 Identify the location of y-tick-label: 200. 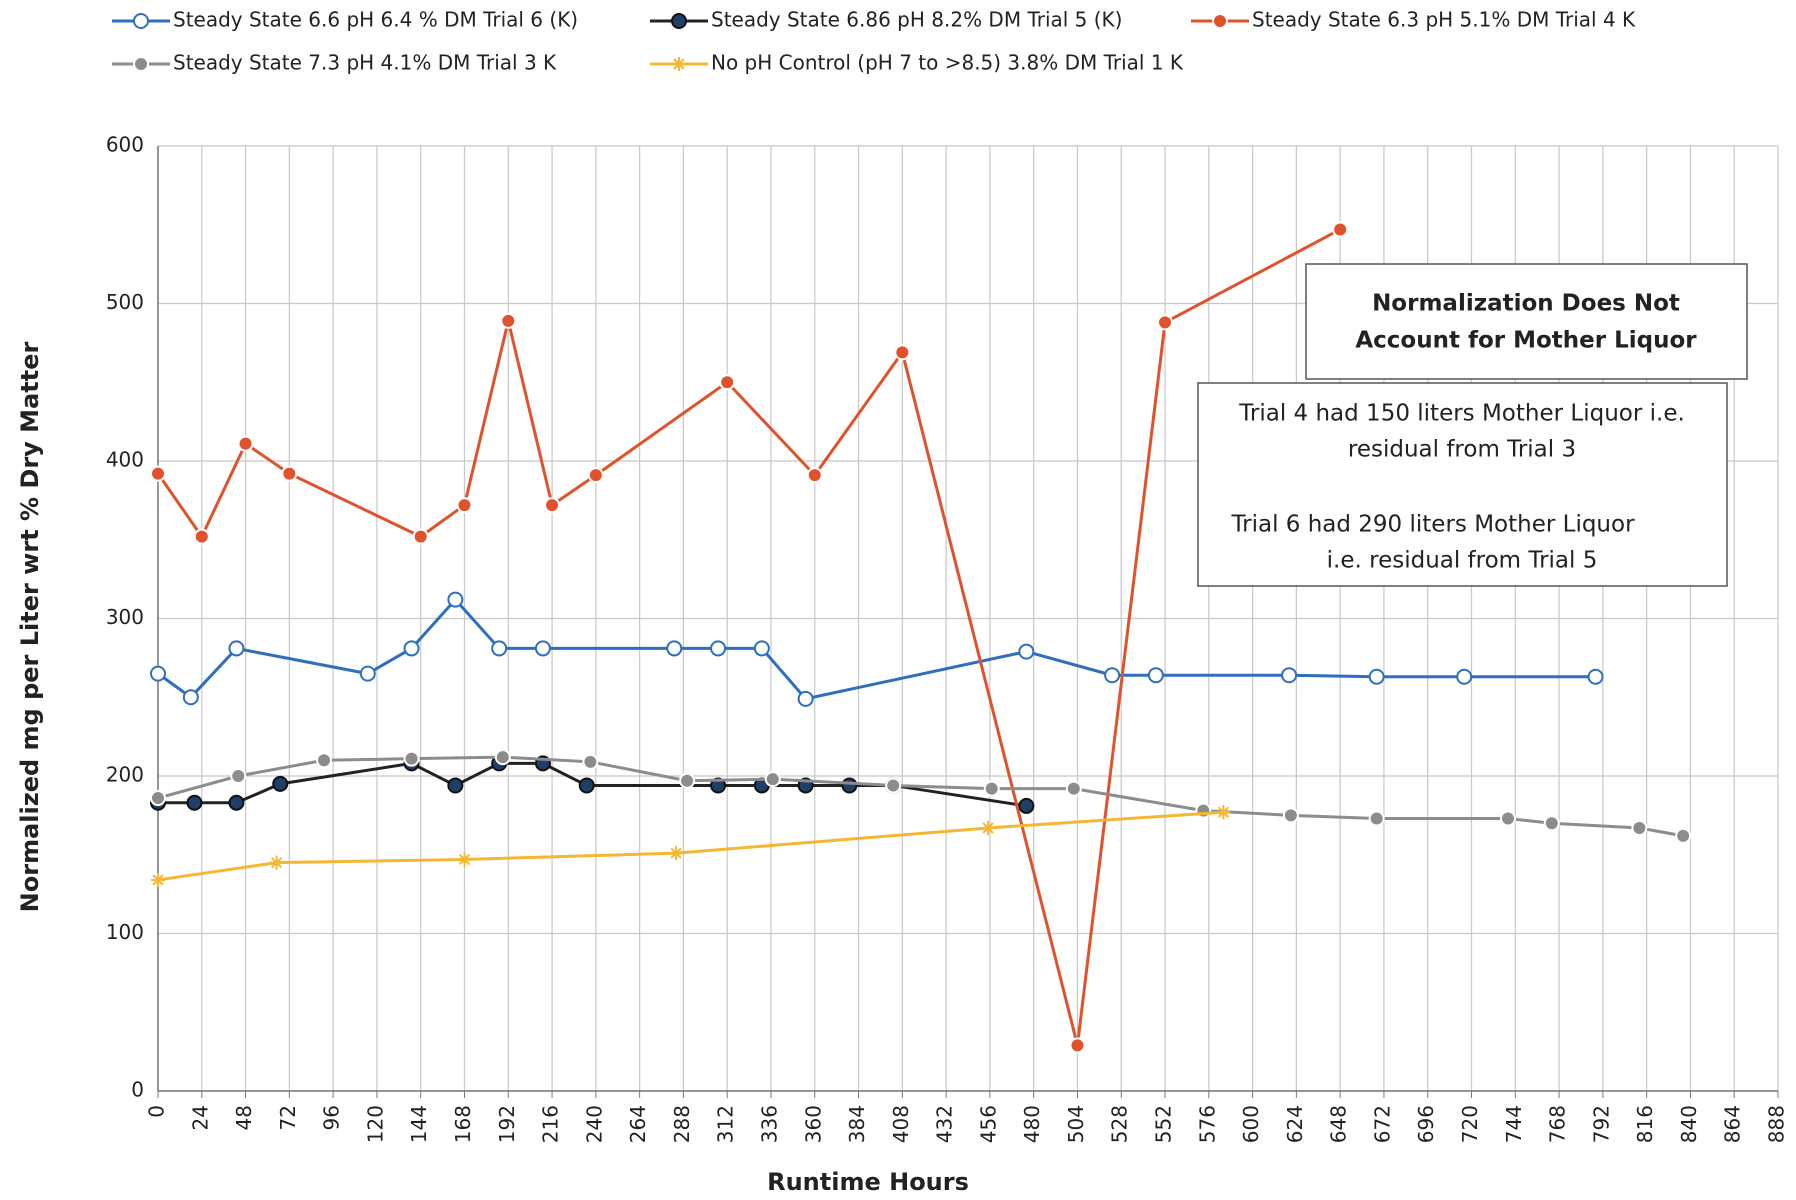
(125, 775).